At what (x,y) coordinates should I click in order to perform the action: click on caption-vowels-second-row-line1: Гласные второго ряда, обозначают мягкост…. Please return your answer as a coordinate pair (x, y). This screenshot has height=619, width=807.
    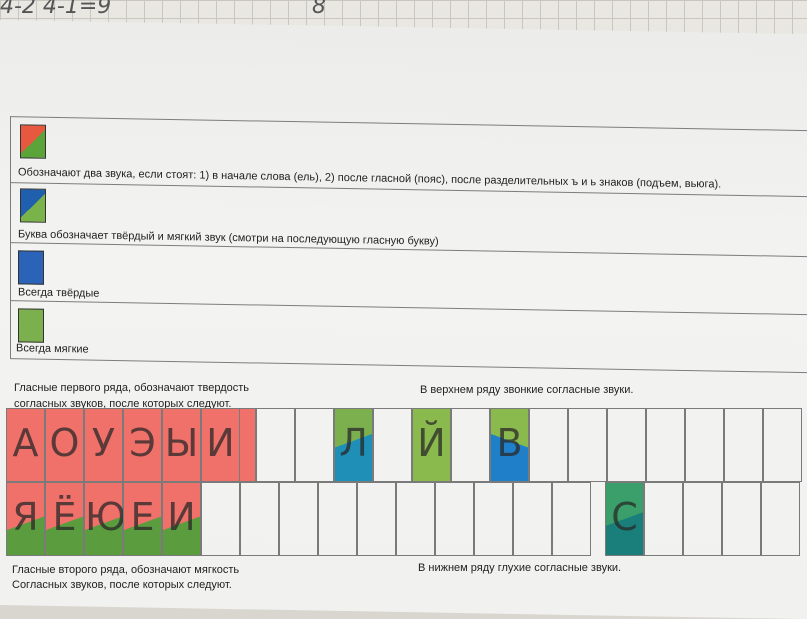
    Looking at the image, I should click on (126, 570).